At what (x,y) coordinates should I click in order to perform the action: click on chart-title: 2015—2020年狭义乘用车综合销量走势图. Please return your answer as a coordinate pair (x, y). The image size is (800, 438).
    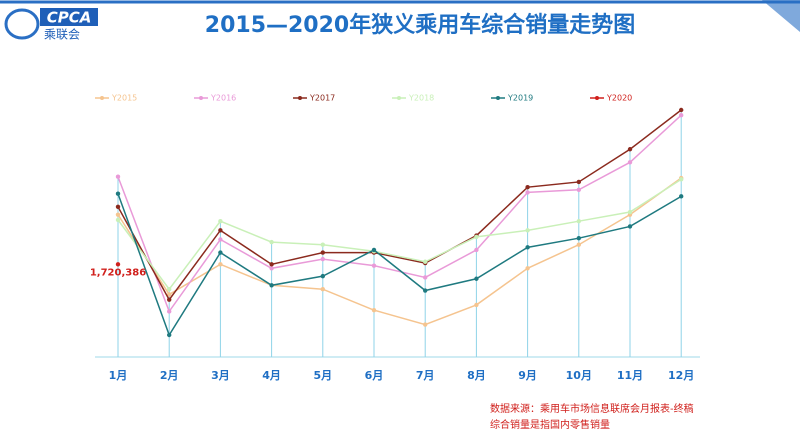
    Looking at the image, I should click on (420, 25).